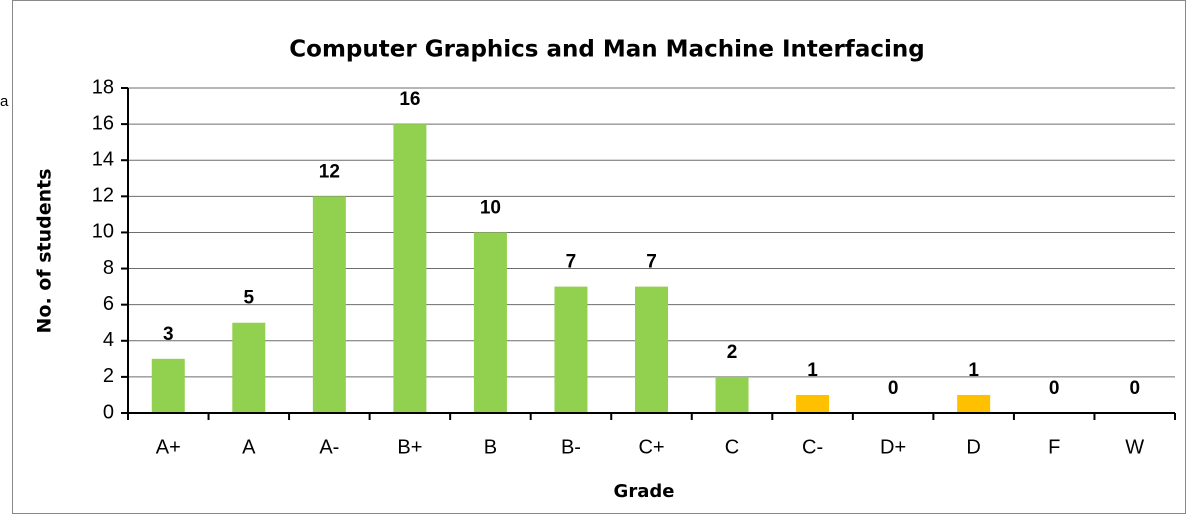  I want to click on y-axis-label: No. of students, so click(45, 250).